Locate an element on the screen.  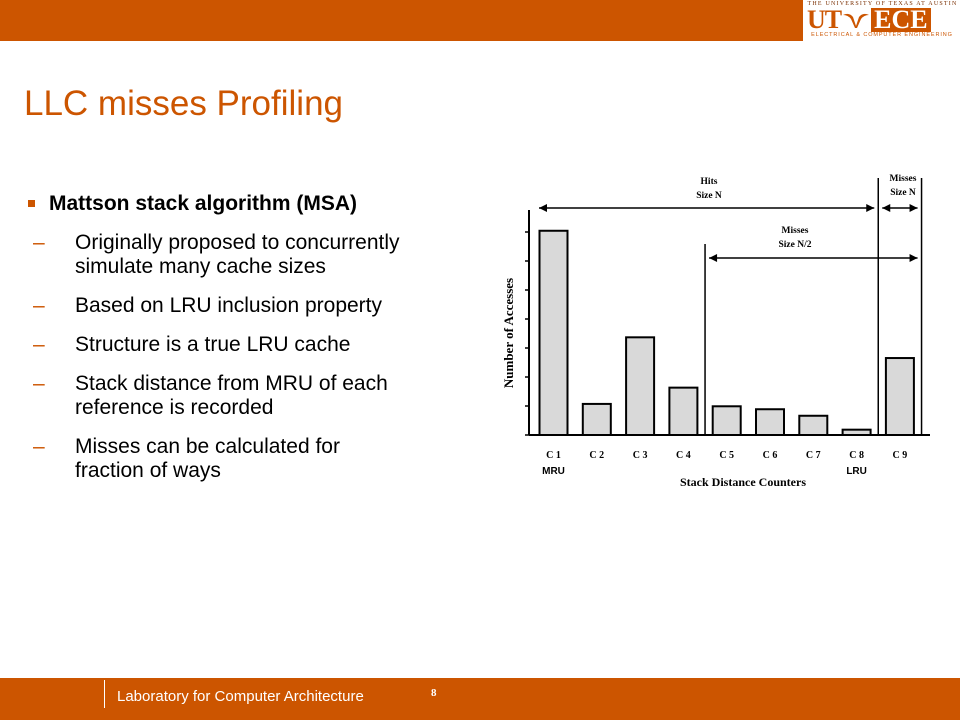
subbullet-text: fraction of ways is located at coordinates (148, 470).